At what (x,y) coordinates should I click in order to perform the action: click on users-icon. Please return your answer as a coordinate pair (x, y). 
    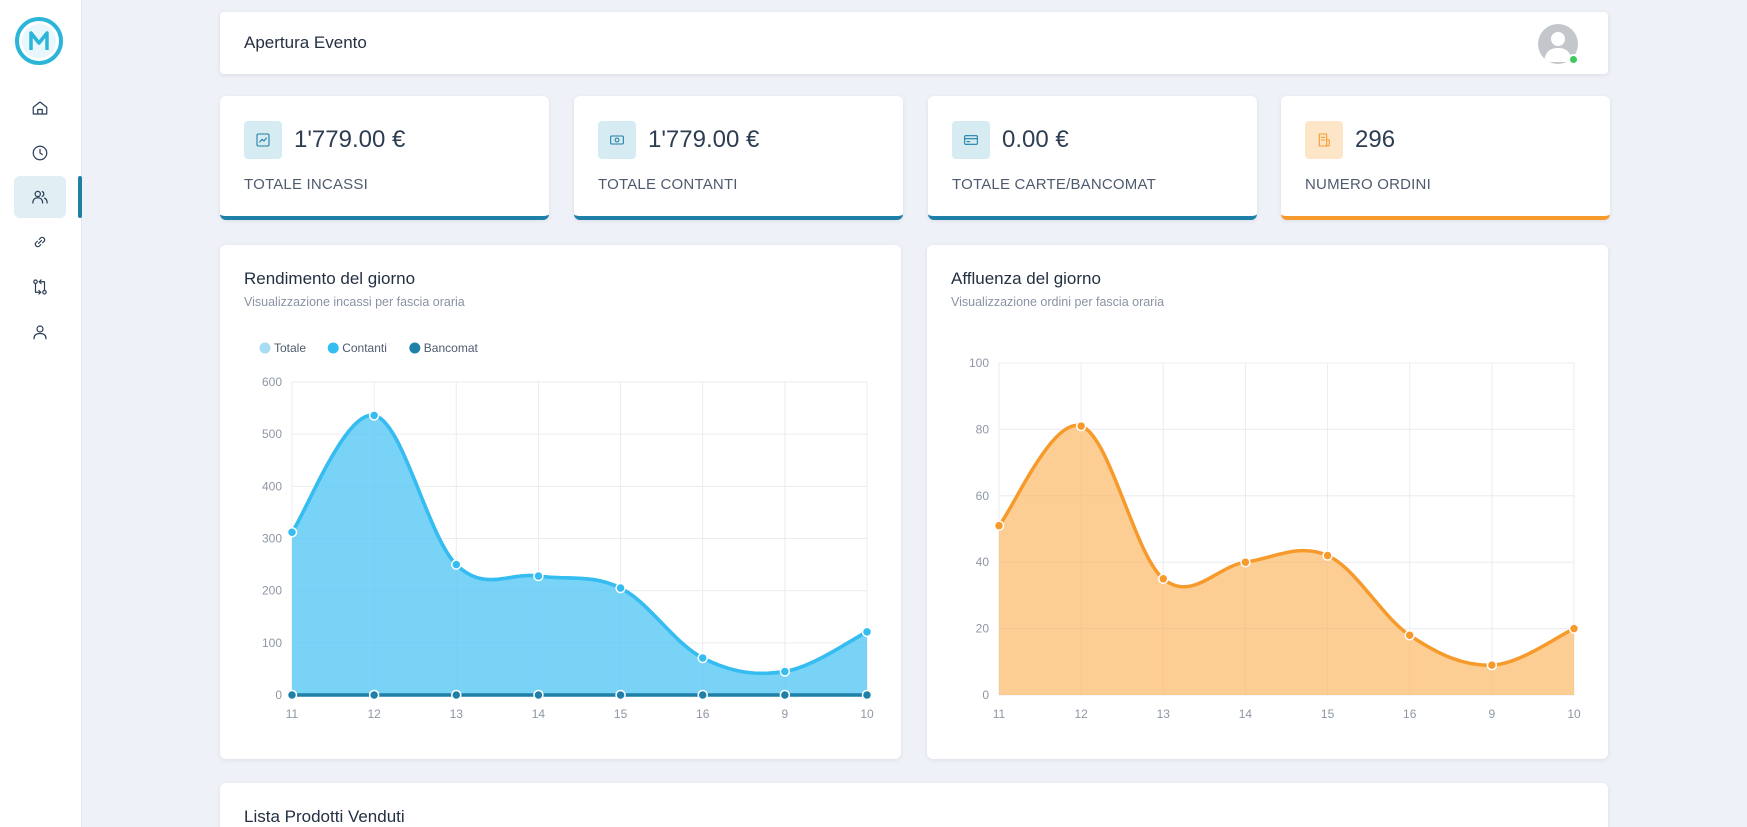
    Looking at the image, I should click on (40, 197).